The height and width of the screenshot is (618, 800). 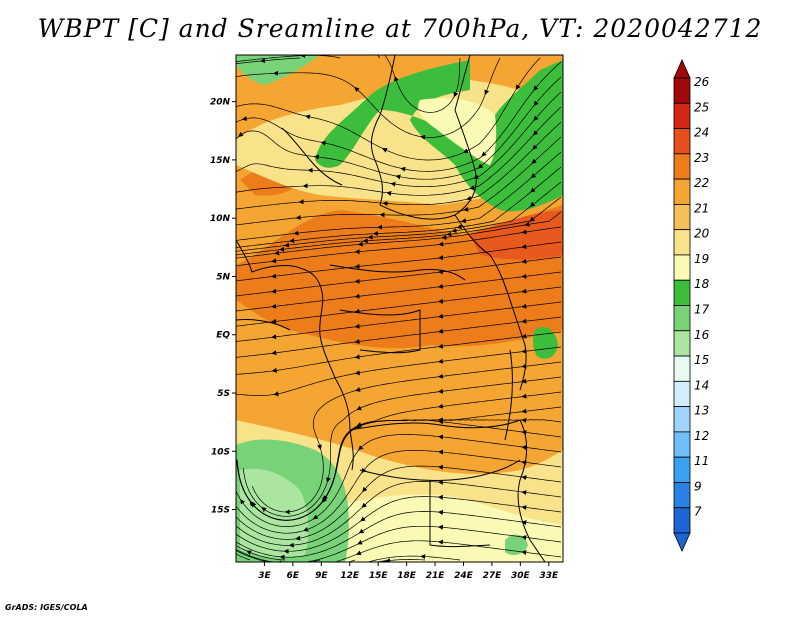 I want to click on lat-tick-label: 5N, so click(x=223, y=277).